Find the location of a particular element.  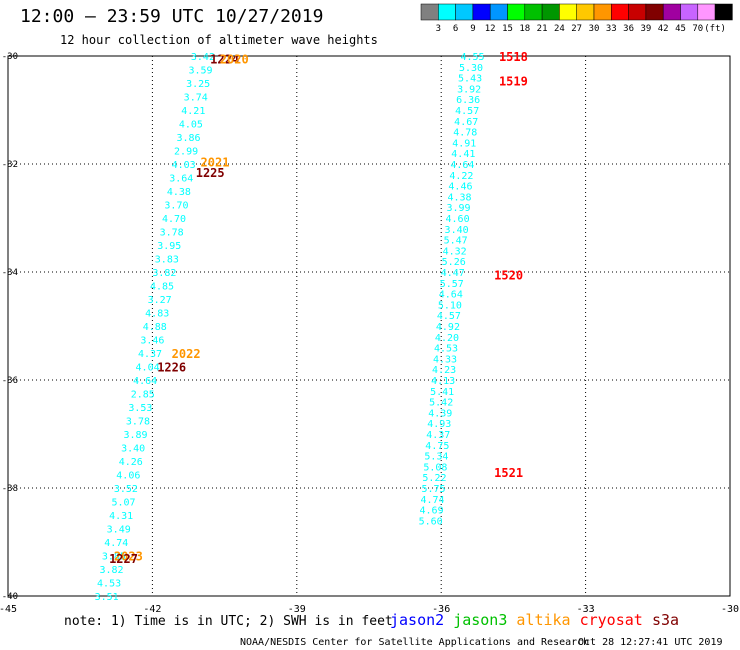

colorbar-label: 39 is located at coordinates (645, 29).